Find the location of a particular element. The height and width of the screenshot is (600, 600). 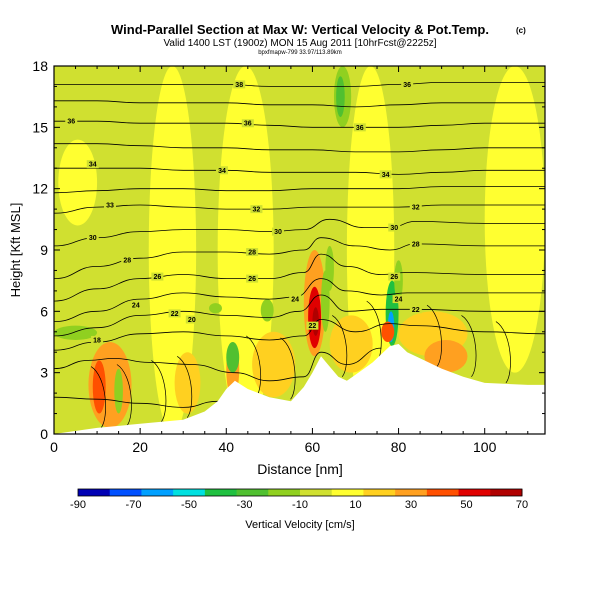

x-tick-label: 100 is located at coordinates (485, 447).